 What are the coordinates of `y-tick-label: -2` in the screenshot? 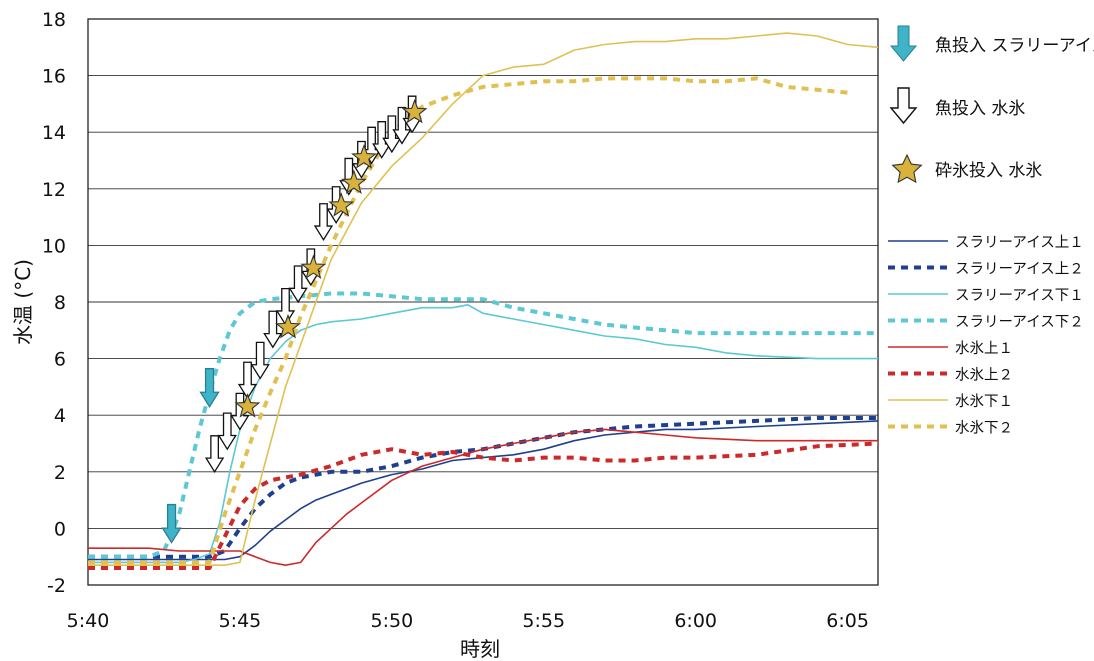 It's located at (56, 586).